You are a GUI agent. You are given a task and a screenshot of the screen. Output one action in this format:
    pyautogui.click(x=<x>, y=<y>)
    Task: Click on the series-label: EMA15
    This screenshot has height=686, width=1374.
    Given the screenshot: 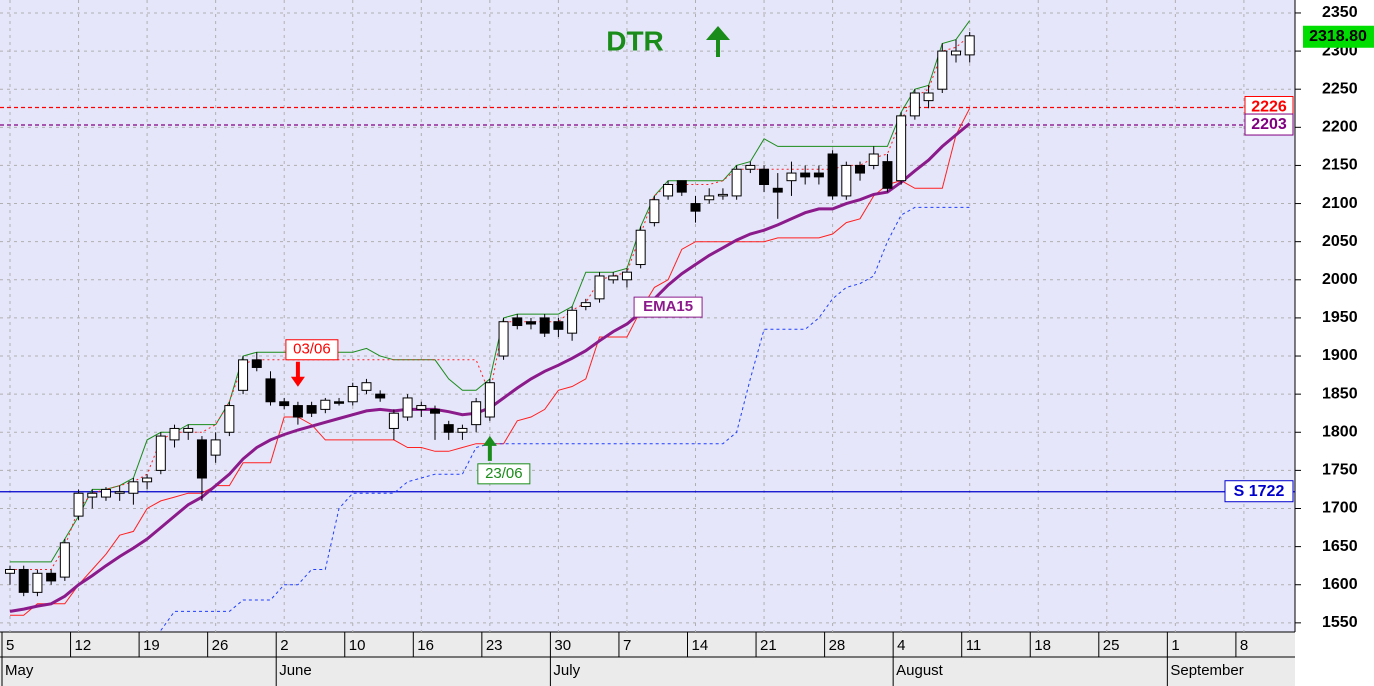 What is the action you would take?
    pyautogui.click(x=668, y=306)
    